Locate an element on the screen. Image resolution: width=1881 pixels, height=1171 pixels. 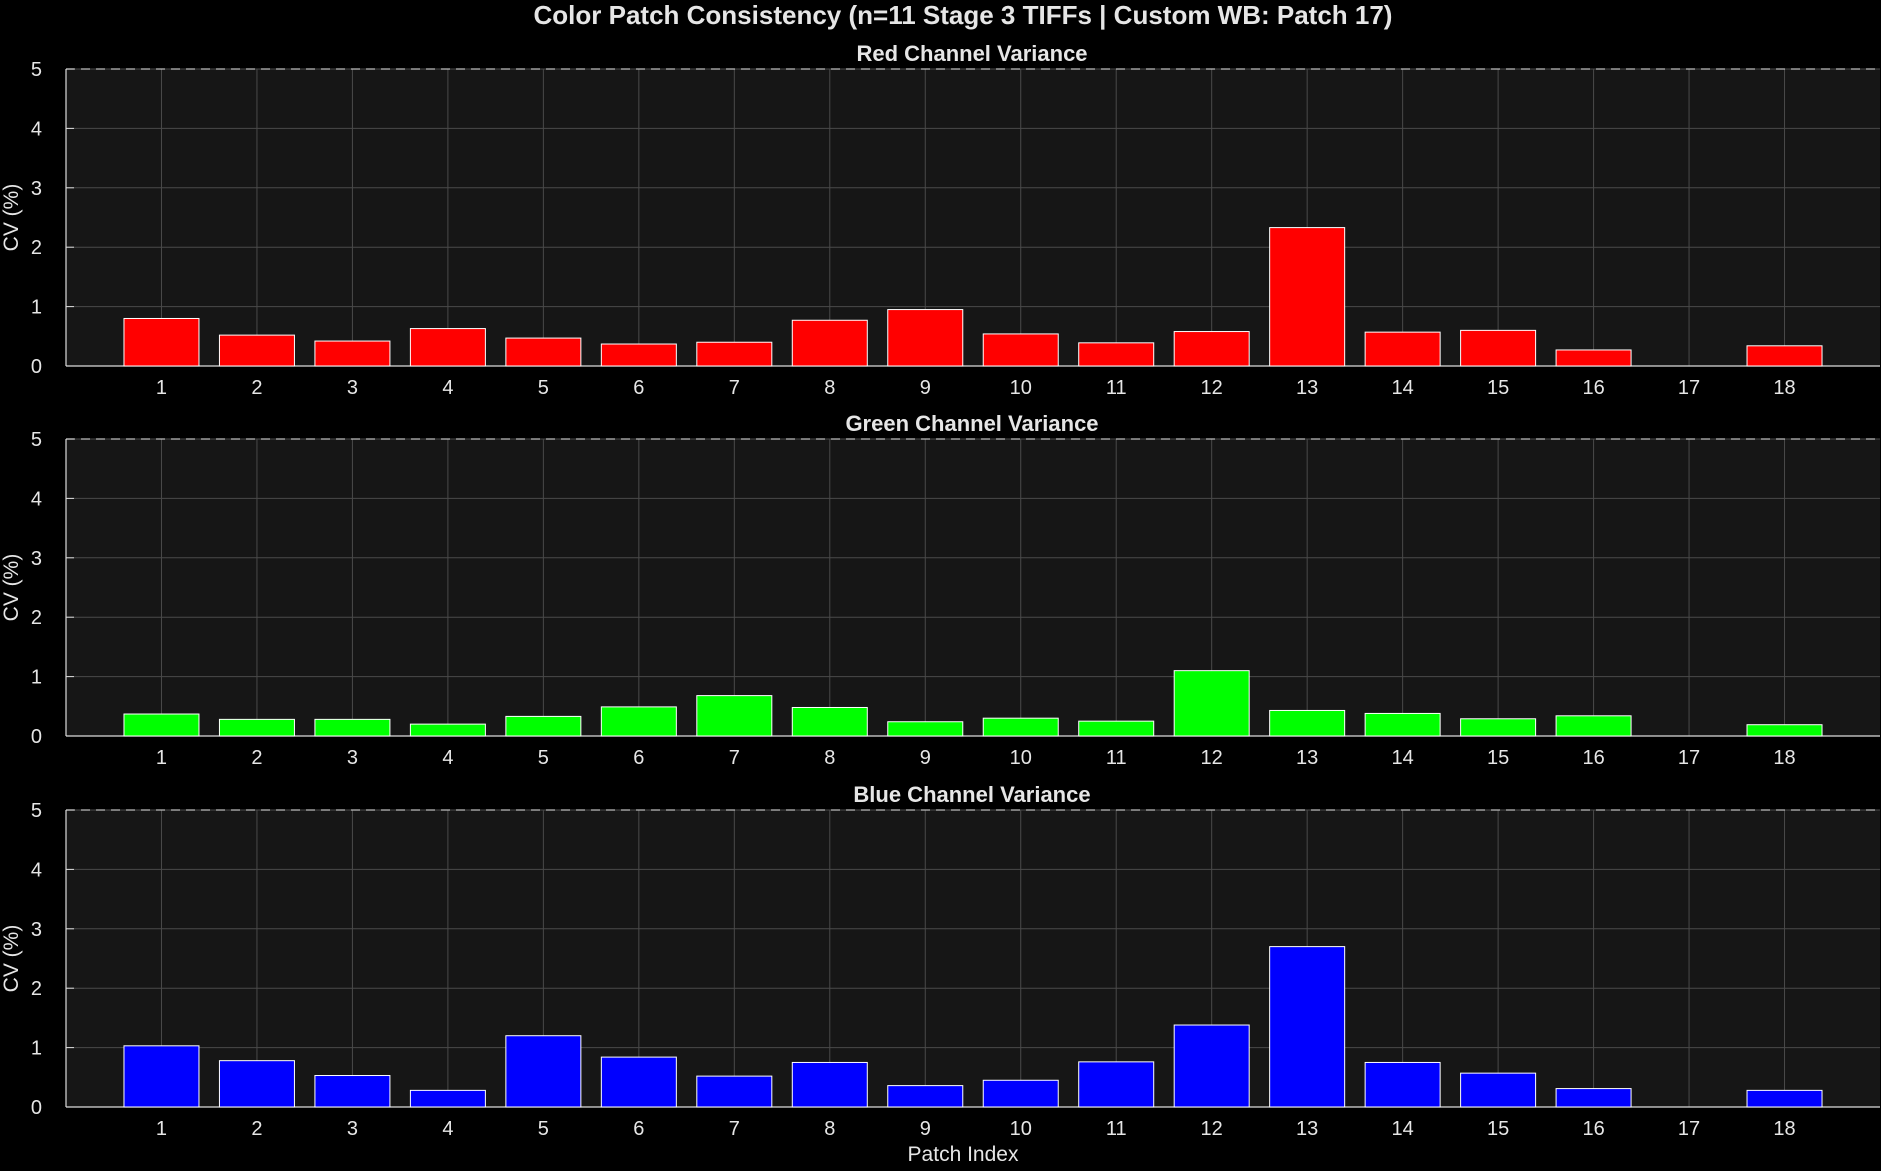
y-tick-label: 5 is located at coordinates (36, 440).